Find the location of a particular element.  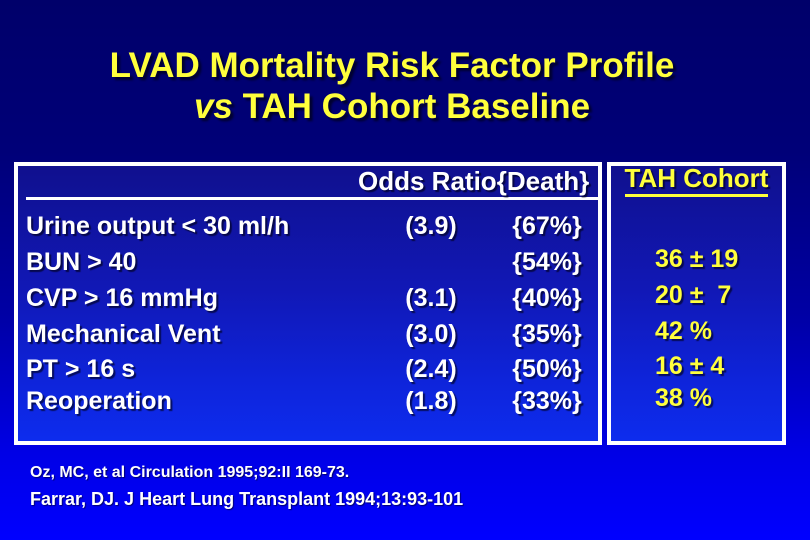

tah-value is located at coordinates (718, 223).